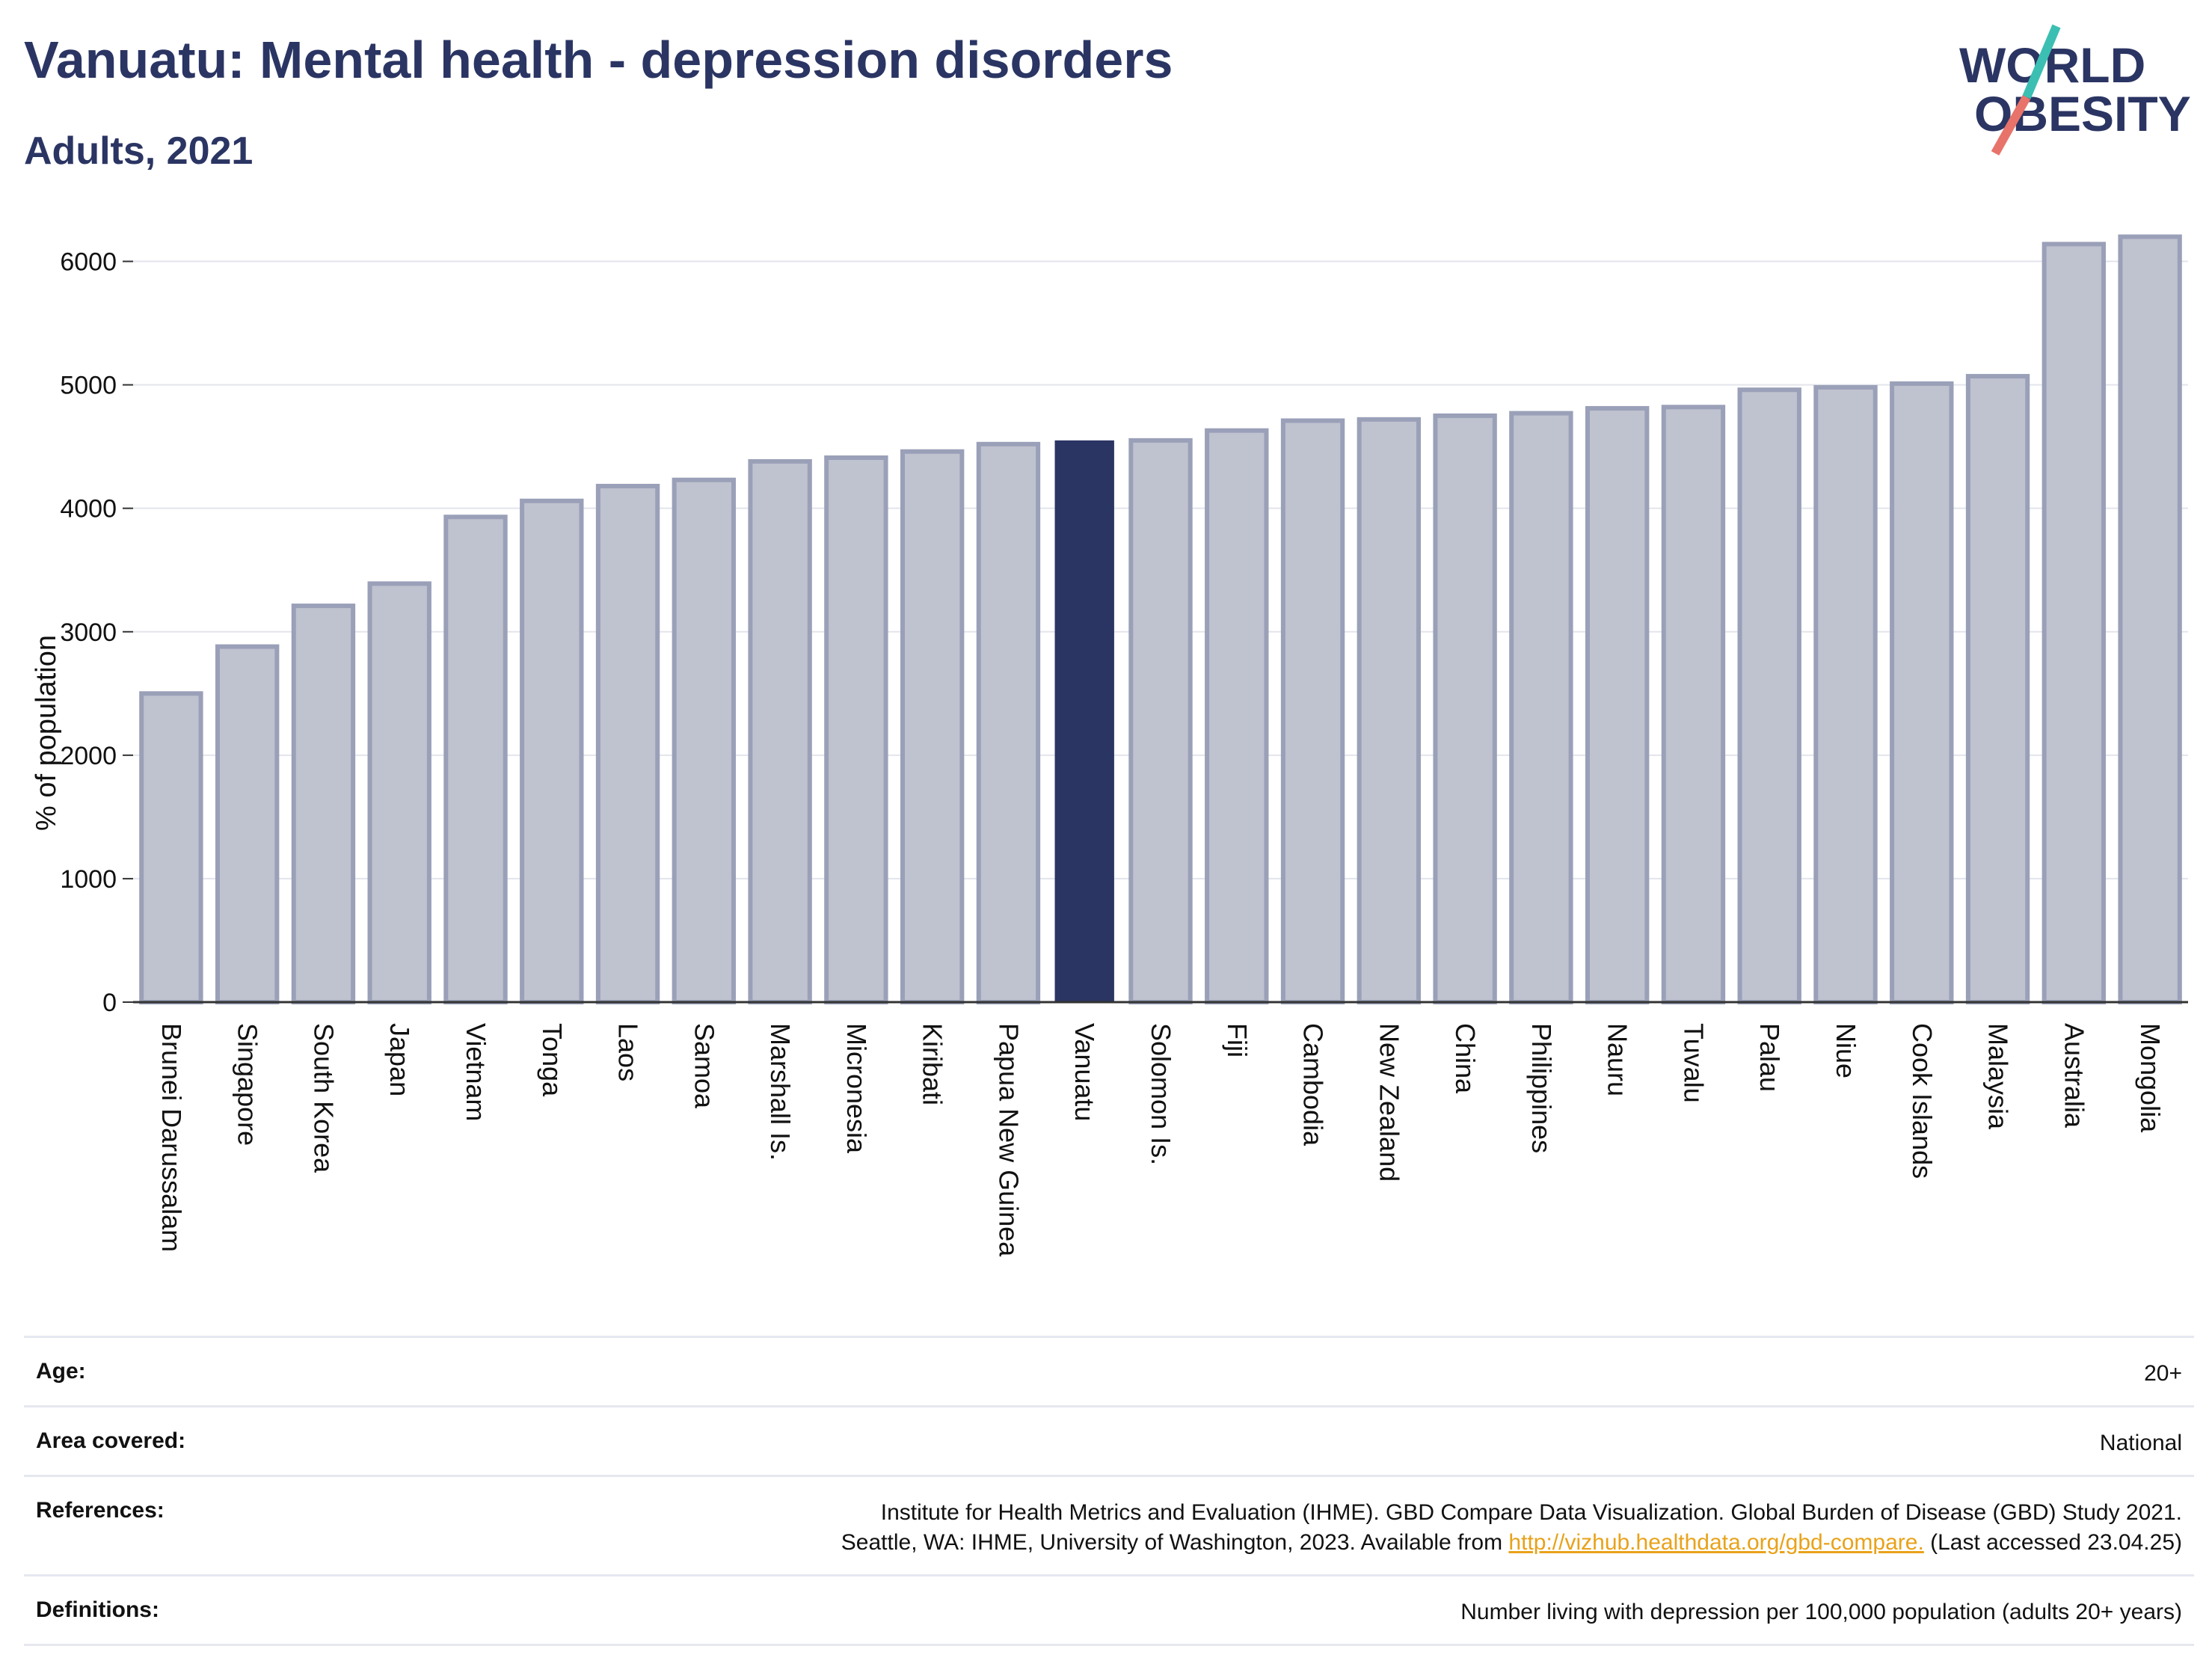 Image resolution: width=2212 pixels, height=1655 pixels. Describe the element at coordinates (1008, 1140) in the screenshot. I see `x-tick-label: Papua New Guinea` at that location.